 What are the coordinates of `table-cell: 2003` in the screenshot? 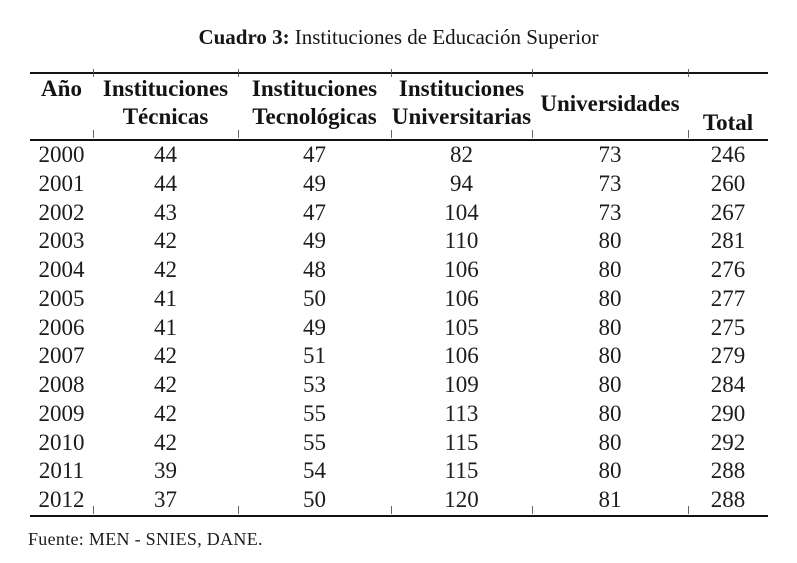 It's located at (61, 241).